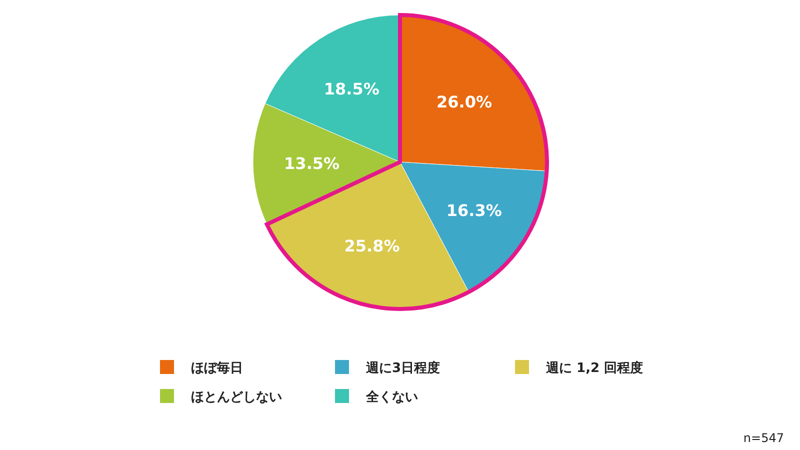 Image resolution: width=800 pixels, height=450 pixels. Describe the element at coordinates (352, 88) in the screenshot. I see `data-label: 18.5%` at that location.